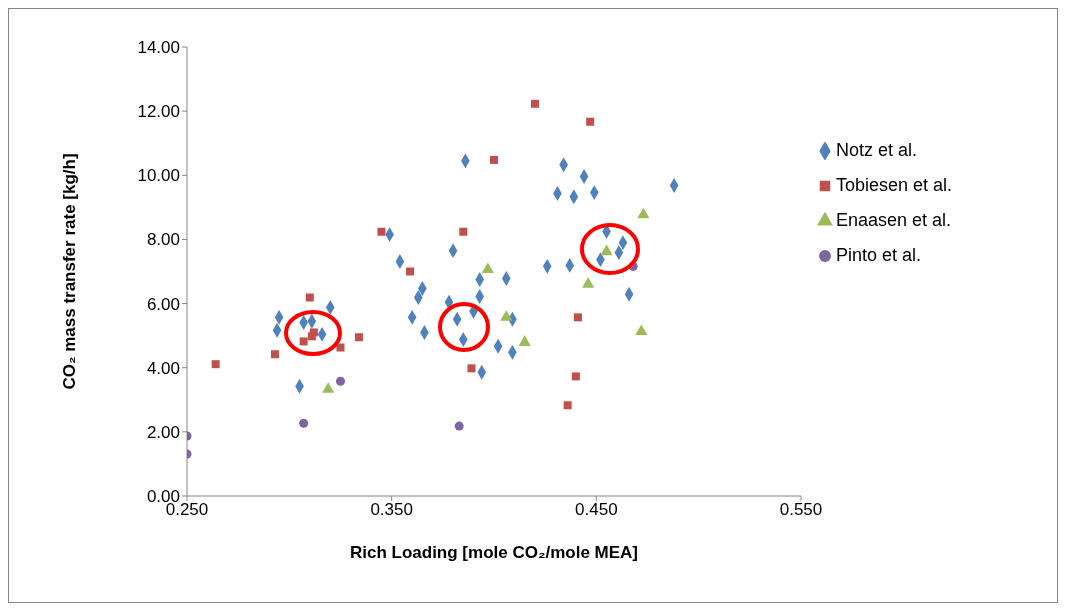 This screenshot has width=1068, height=611. What do you see at coordinates (801, 510) in the screenshot?
I see `x-tick-label: 0.550` at bounding box center [801, 510].